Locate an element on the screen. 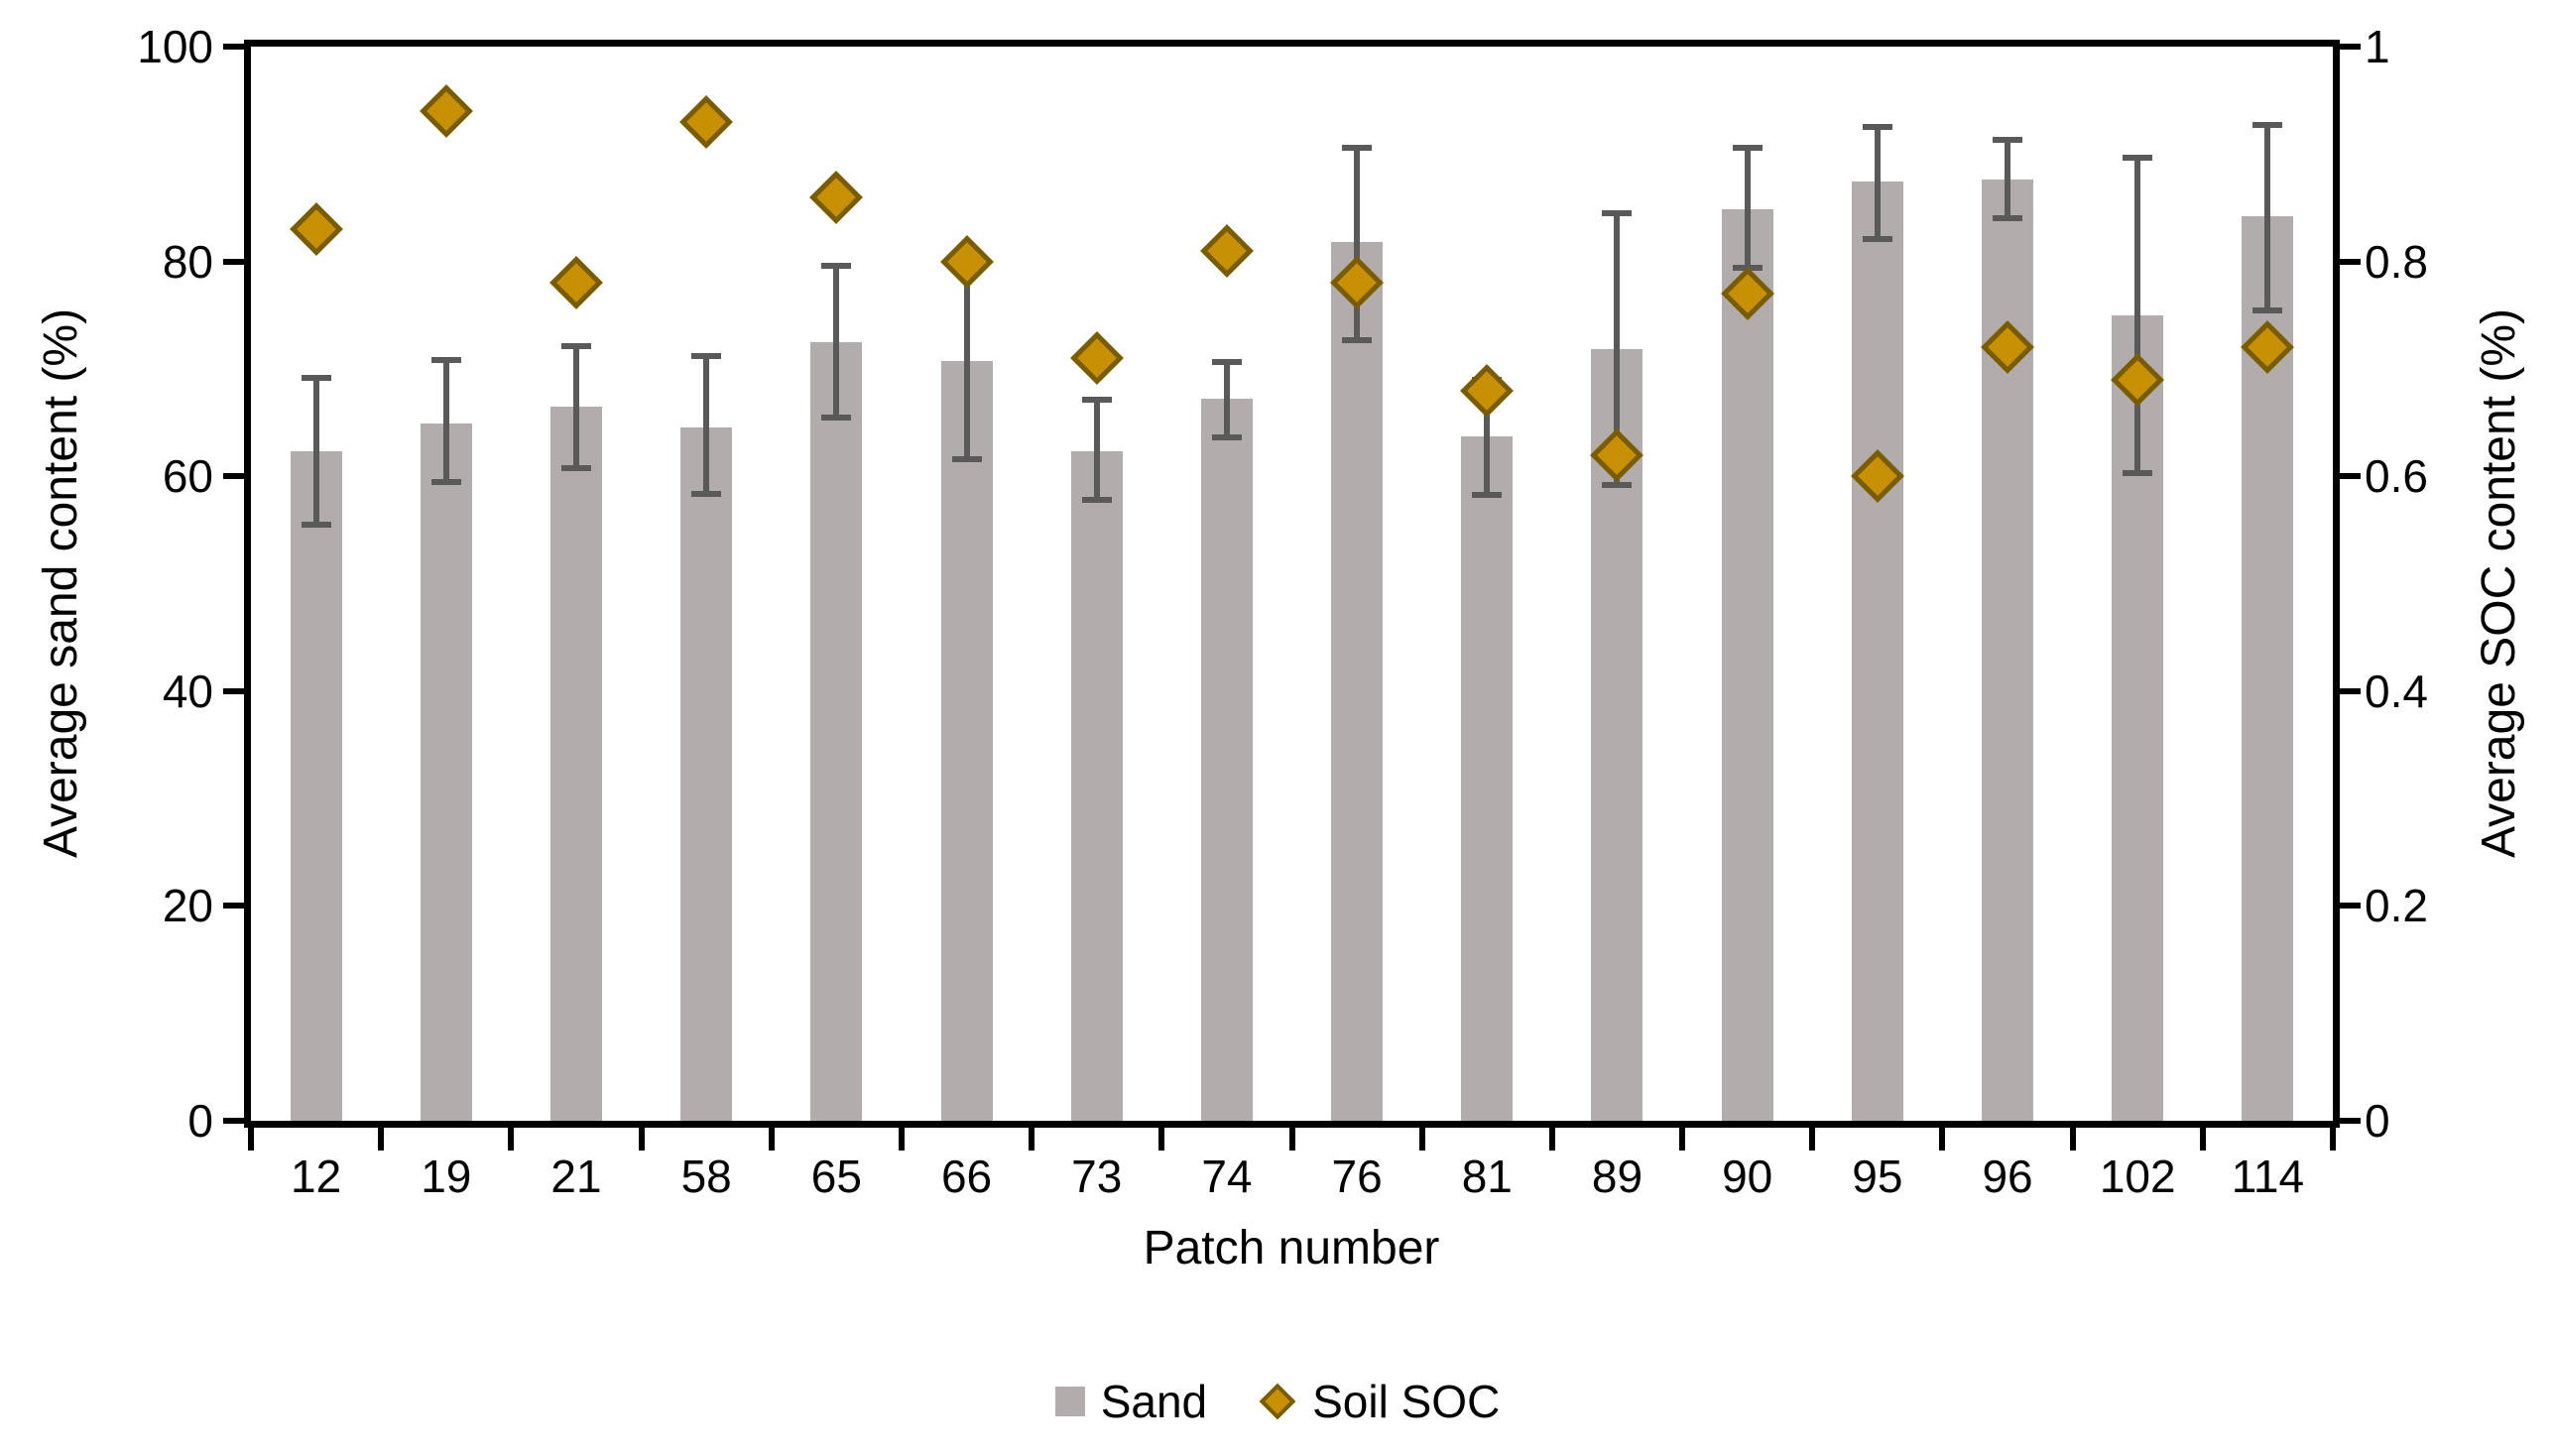  x-axis-category-label: 90 is located at coordinates (1748, 1176).